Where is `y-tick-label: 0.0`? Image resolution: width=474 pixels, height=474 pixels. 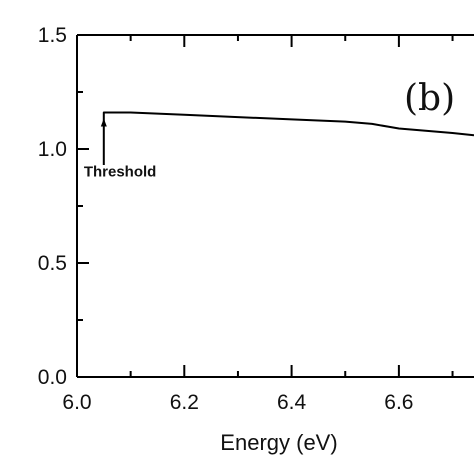 y-tick-label: 0.0 is located at coordinates (52, 377).